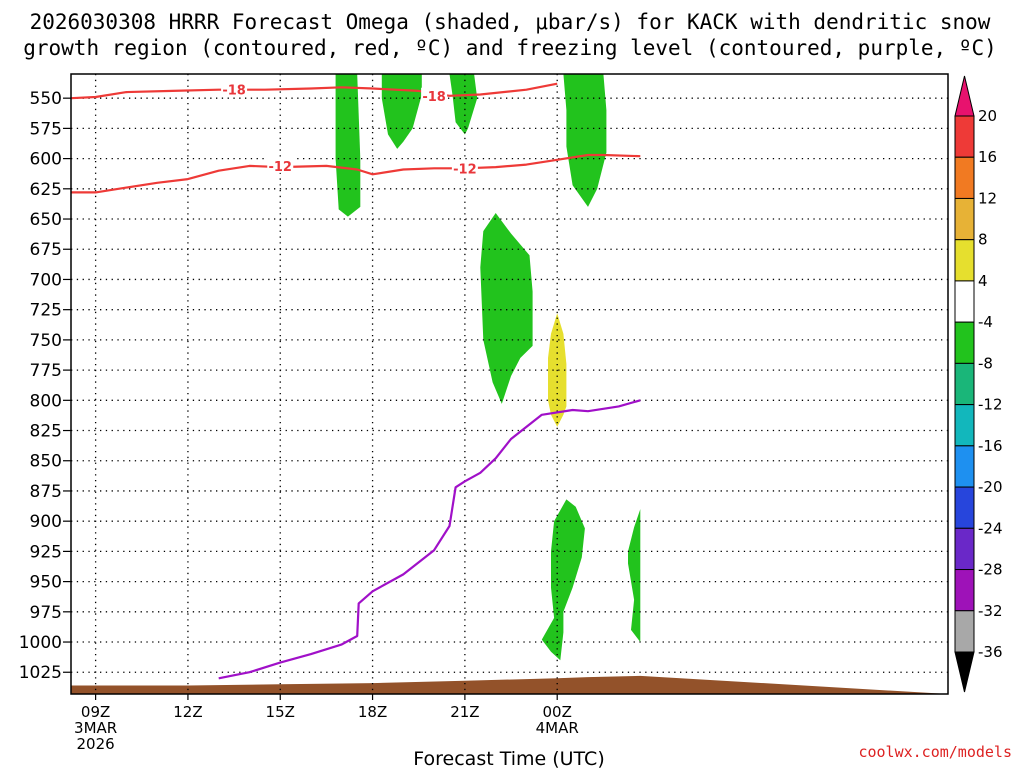  Describe the element at coordinates (46, 280) in the screenshot. I see `y-tick-label-700: 700` at that location.